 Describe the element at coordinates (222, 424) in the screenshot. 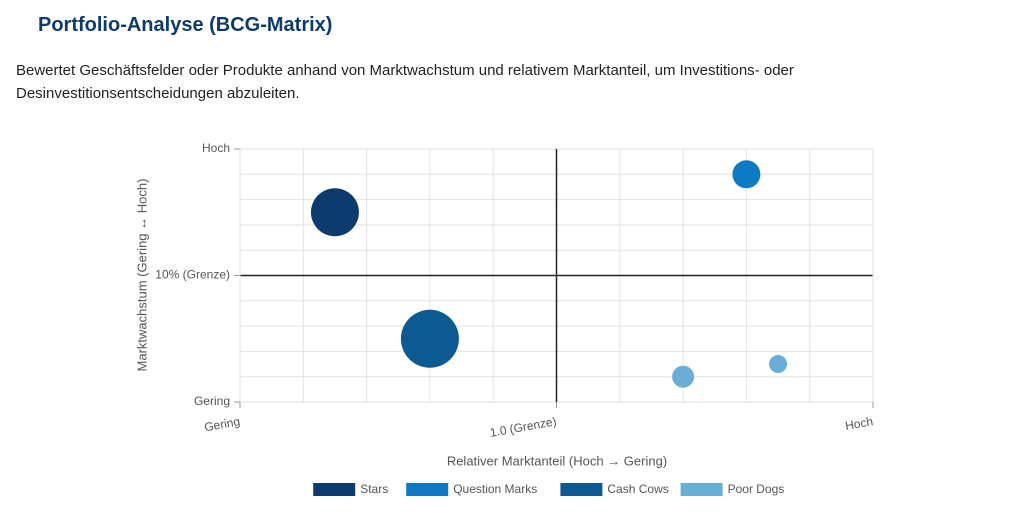

I see `x-tick-label: Gering` at that location.